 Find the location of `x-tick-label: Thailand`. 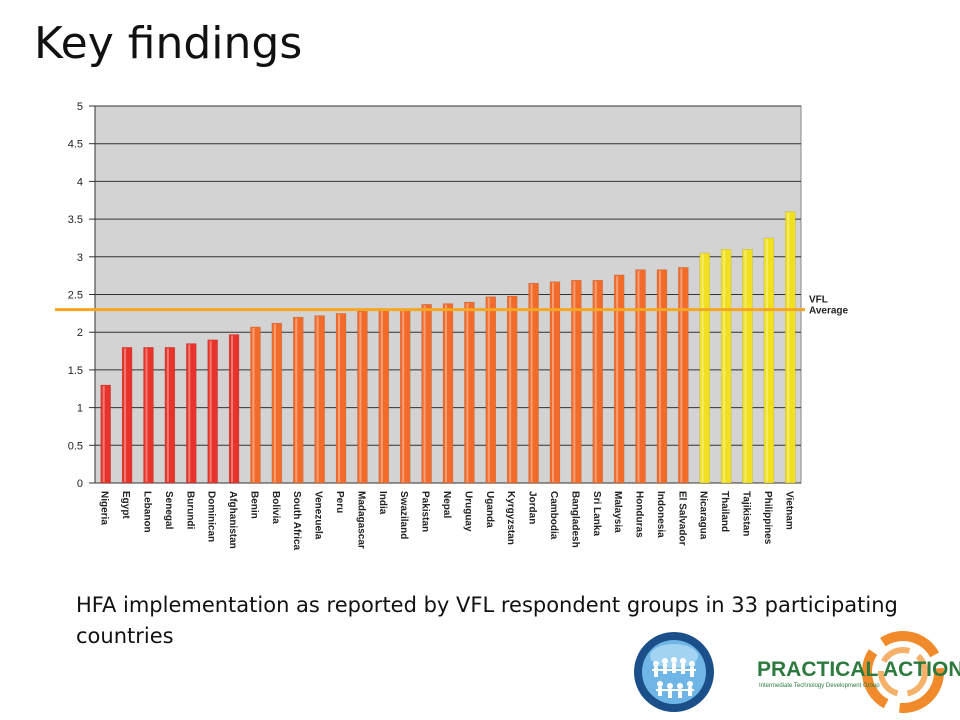

x-tick-label: Thailand is located at coordinates (724, 511).